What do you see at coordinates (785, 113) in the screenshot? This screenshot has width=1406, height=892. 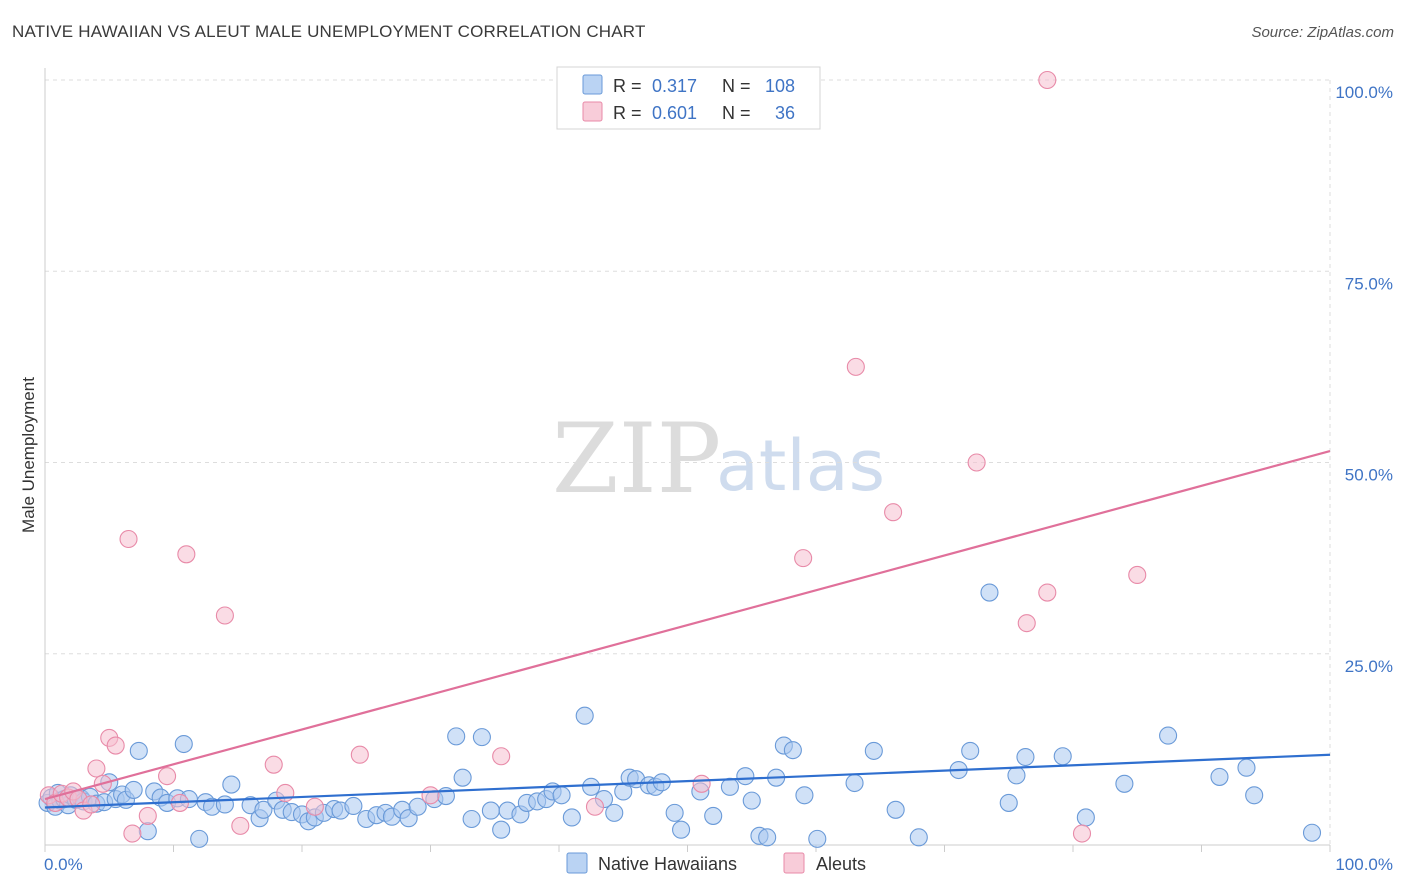 I see `legend-n-value-1: 36` at bounding box center [785, 113].